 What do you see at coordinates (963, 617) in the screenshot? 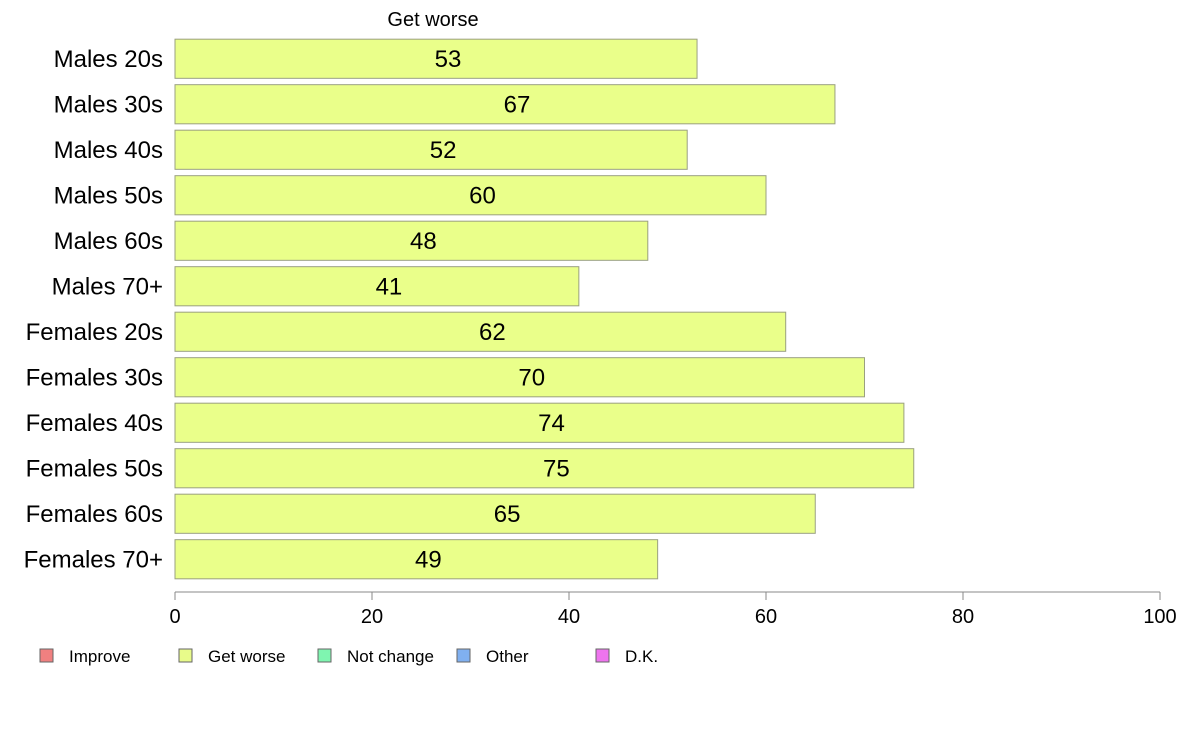
I see `x-tick-label: 80` at bounding box center [963, 617].